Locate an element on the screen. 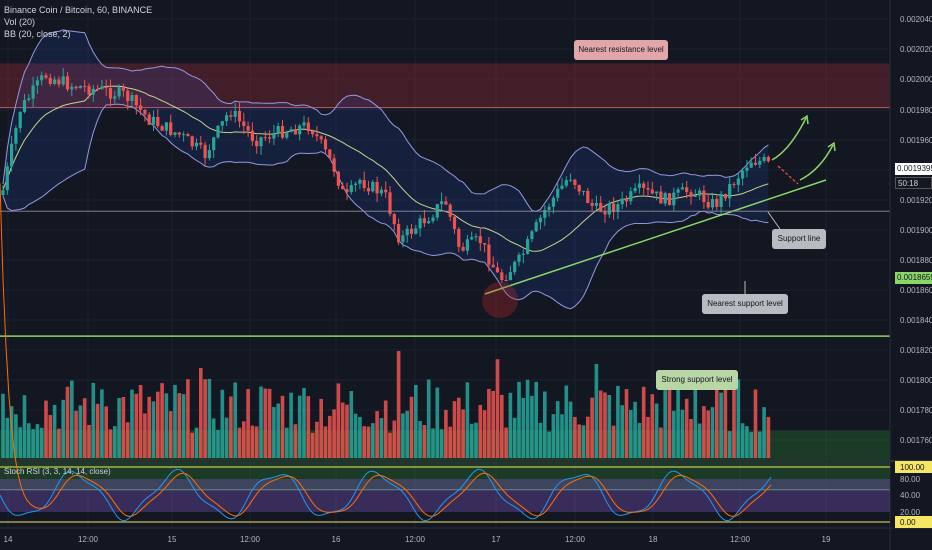 Image resolution: width=932 pixels, height=550 pixels. nearest-support-note: Nearest support level is located at coordinates (745, 304).